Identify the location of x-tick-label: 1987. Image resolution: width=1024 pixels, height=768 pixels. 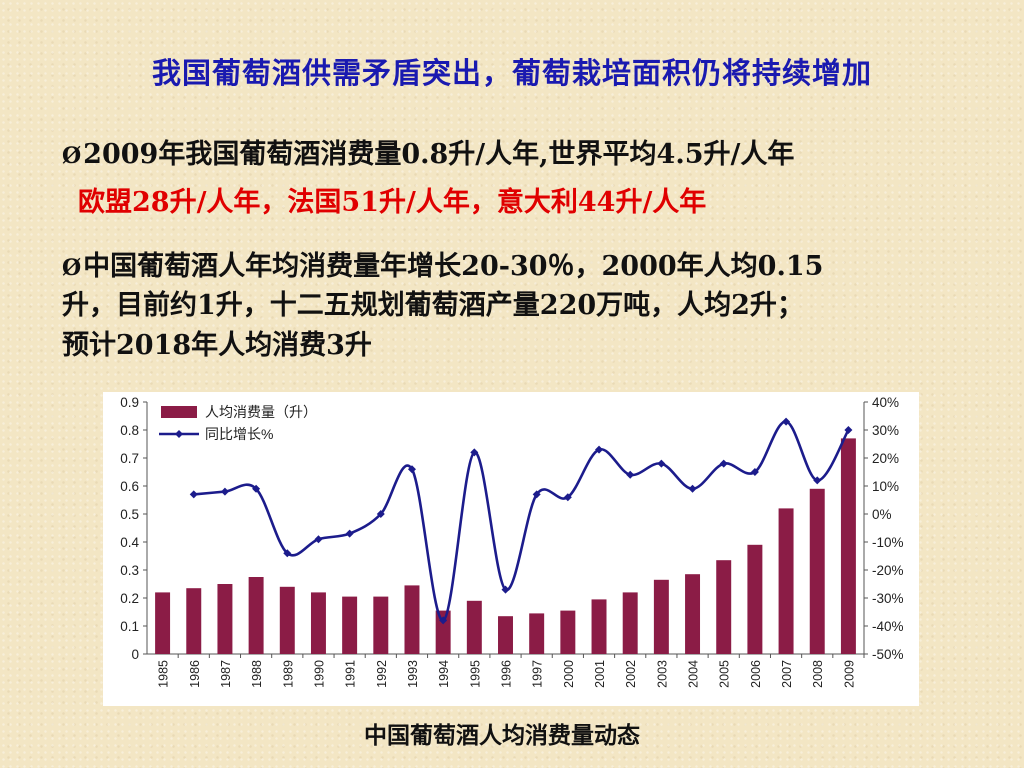
(226, 674).